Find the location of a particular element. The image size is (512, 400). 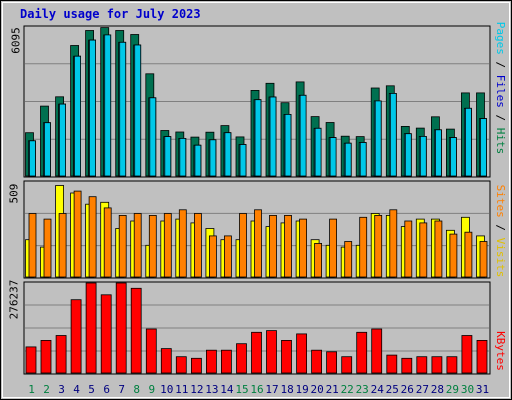

day-label: 22 is located at coordinates (347, 389).